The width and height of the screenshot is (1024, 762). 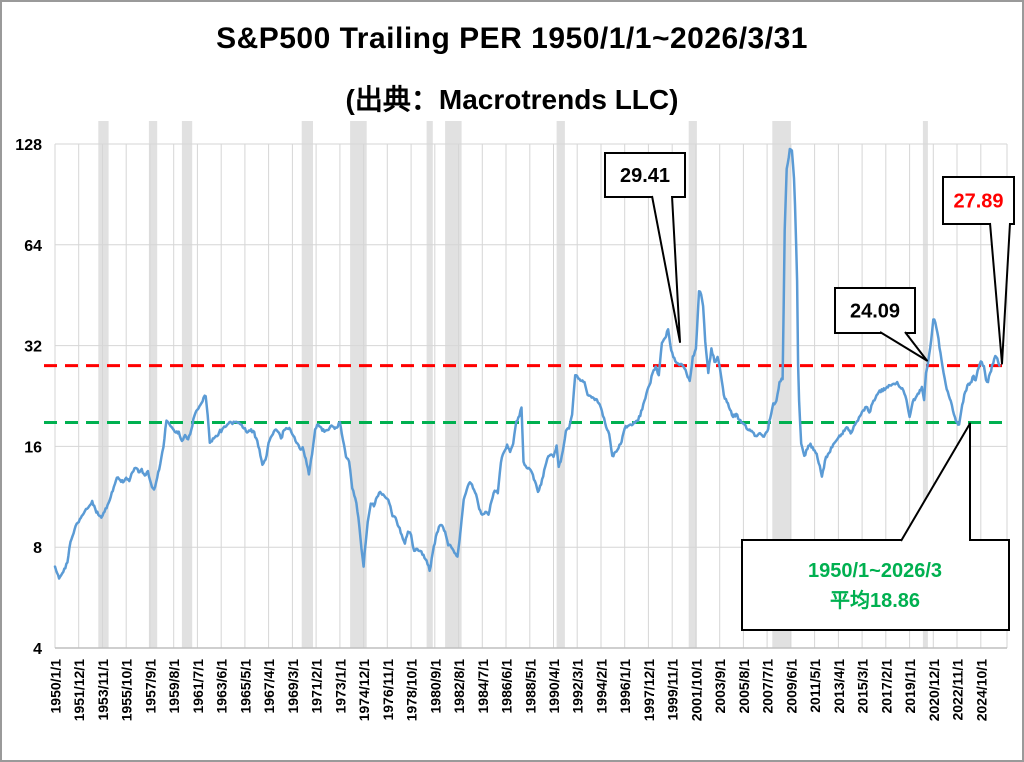 What do you see at coordinates (554, 686) in the screenshot?
I see `x-tick-label: 1990/4/1` at bounding box center [554, 686].